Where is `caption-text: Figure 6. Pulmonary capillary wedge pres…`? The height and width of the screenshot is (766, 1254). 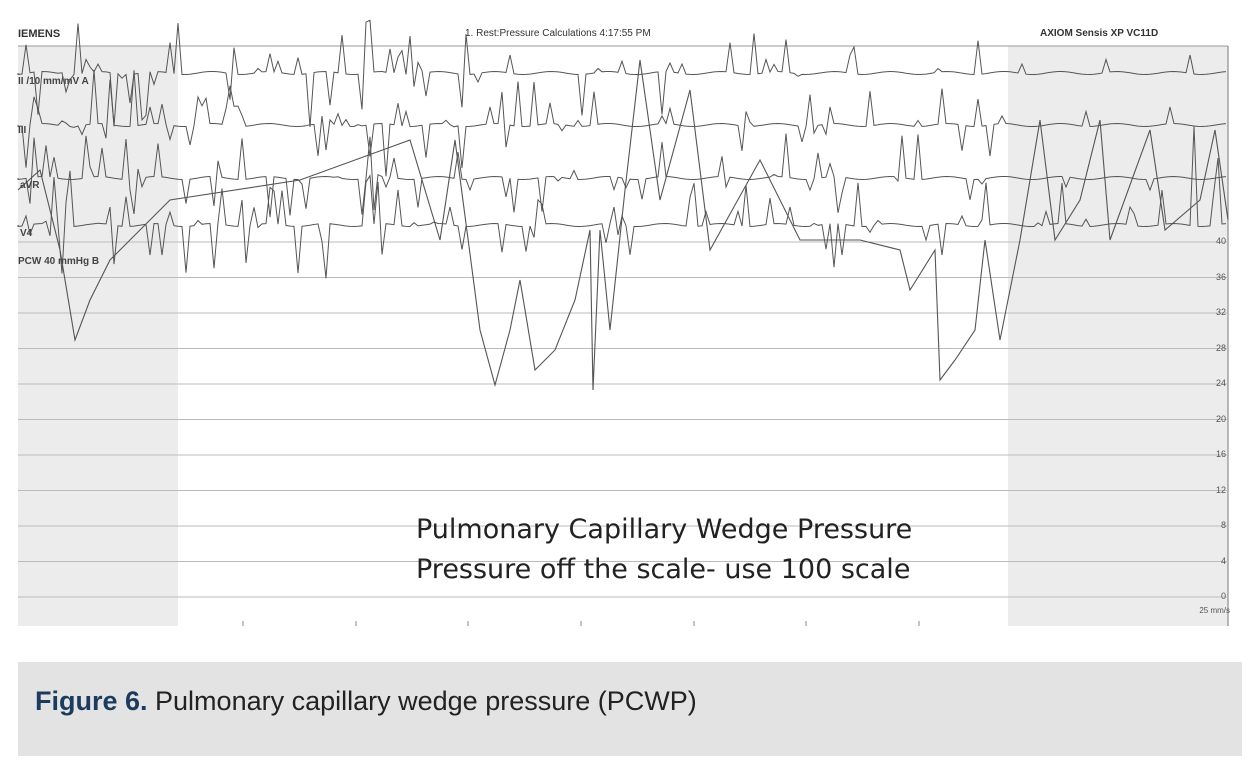 caption-text: Figure 6. Pulmonary capillary wedge pres… is located at coordinates (366, 701).